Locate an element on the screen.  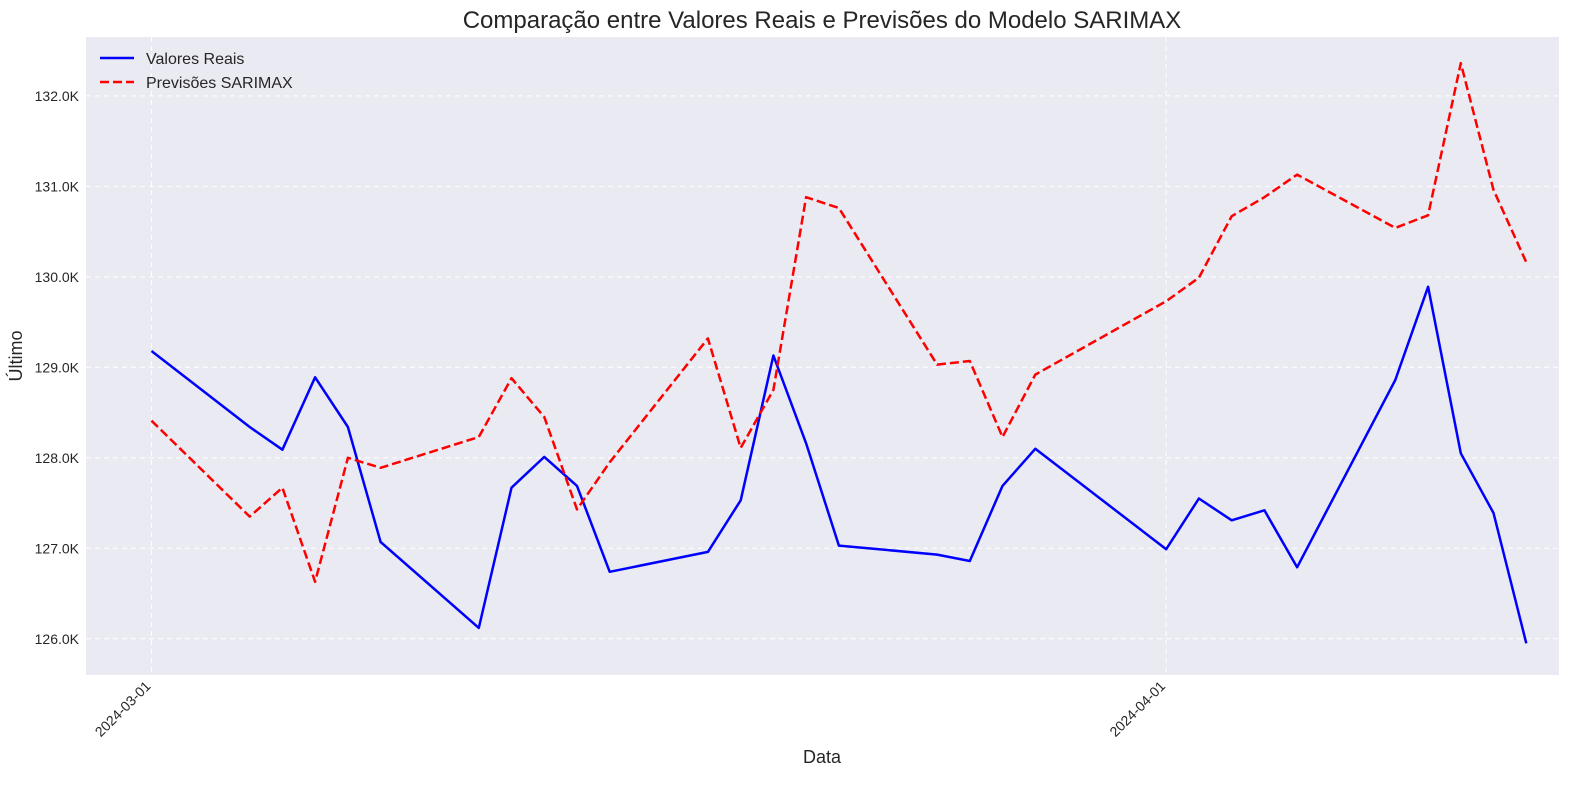
y-tick-label: 128.0K is located at coordinates (57, 458).